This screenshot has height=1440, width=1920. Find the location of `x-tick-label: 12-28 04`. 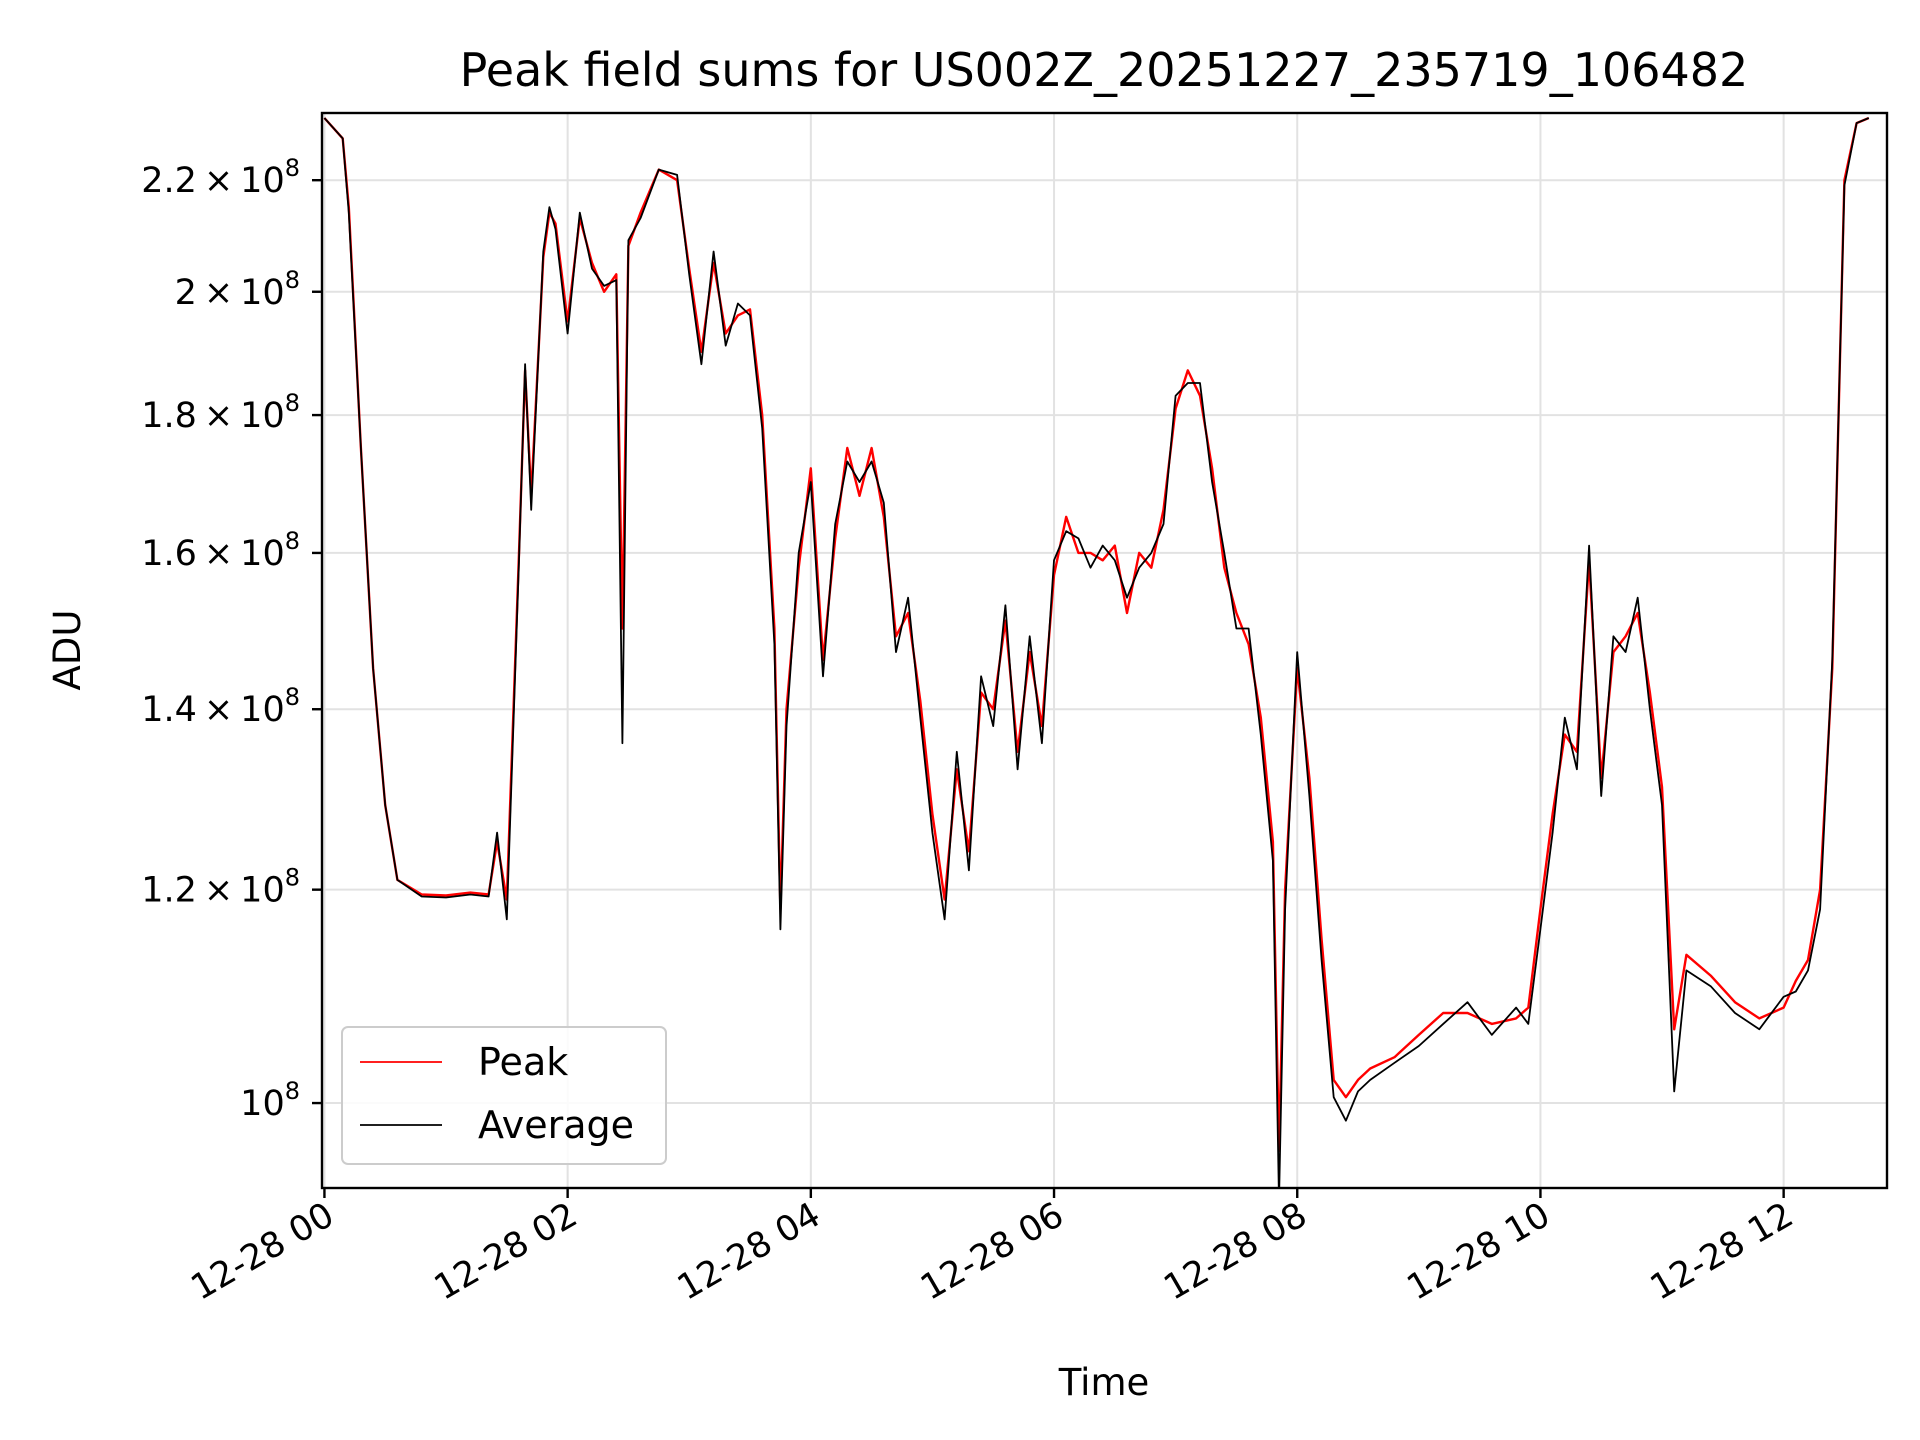

x-tick-label: 12-28 04 is located at coordinates (749, 1251).